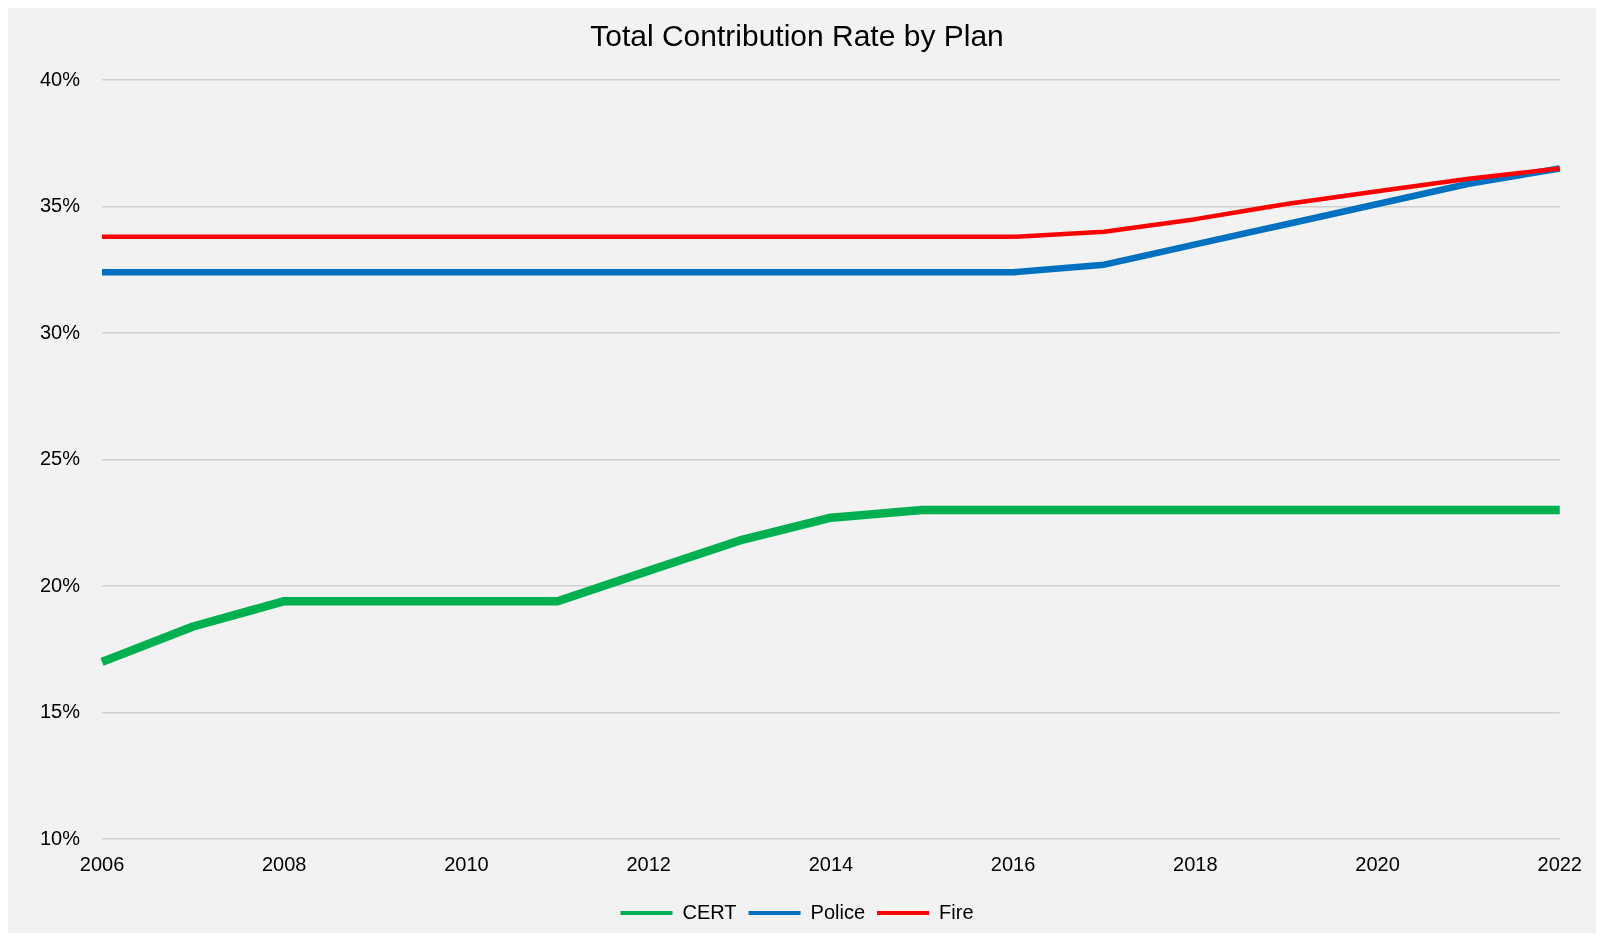 Image resolution: width=1604 pixels, height=941 pixels. Describe the element at coordinates (60, 205) in the screenshot. I see `y-tick-label: 35%` at that location.